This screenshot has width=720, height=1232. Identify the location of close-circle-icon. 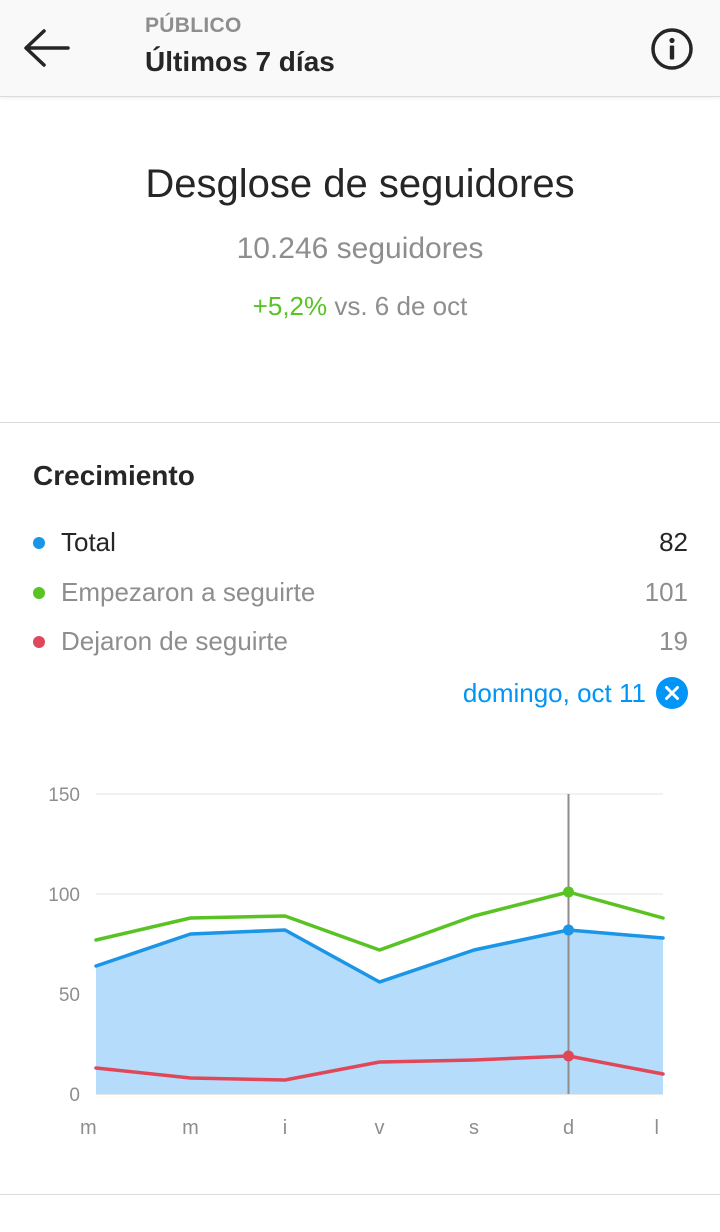
(672, 693).